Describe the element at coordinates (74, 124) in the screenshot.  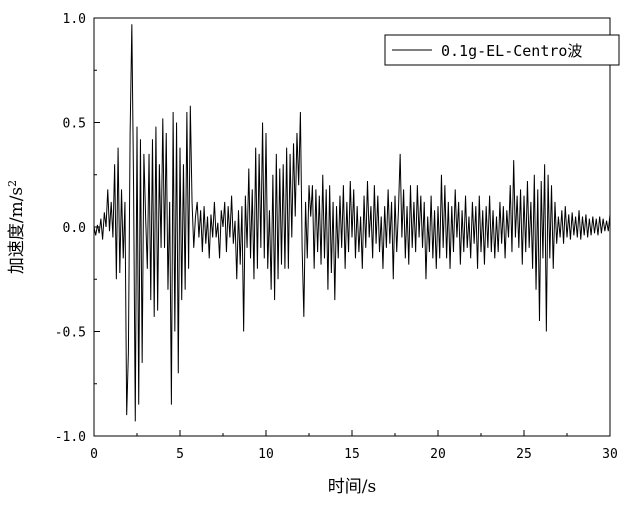
I see `y-tick-label: 0.5` at that location.